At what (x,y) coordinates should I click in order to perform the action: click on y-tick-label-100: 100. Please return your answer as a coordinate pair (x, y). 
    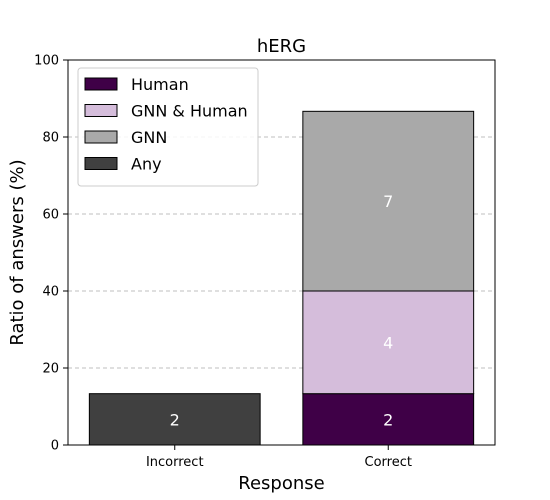
    Looking at the image, I should click on (46, 61).